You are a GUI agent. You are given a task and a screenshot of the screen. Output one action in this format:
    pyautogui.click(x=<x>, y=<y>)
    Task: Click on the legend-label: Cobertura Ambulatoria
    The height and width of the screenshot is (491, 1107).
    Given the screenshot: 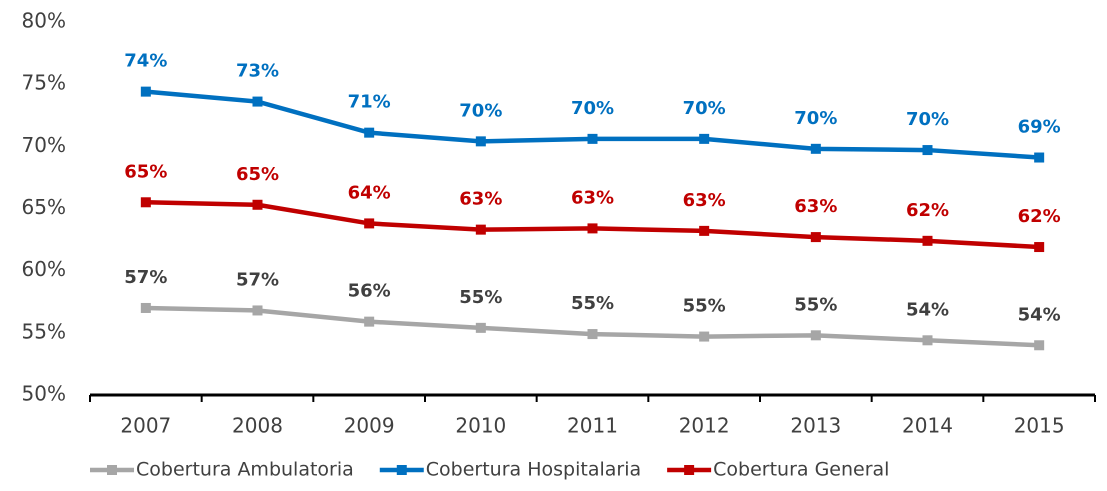 What is the action you would take?
    pyautogui.click(x=245, y=470)
    